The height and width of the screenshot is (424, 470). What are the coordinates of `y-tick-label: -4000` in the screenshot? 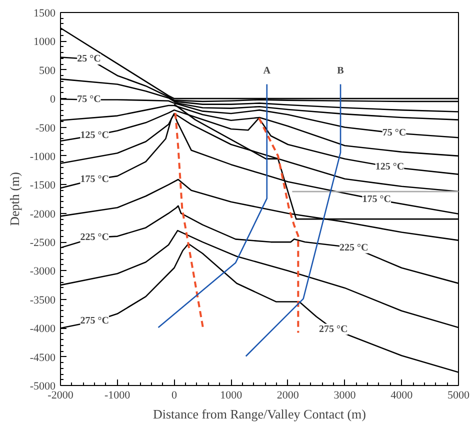 It's located at (43, 329).